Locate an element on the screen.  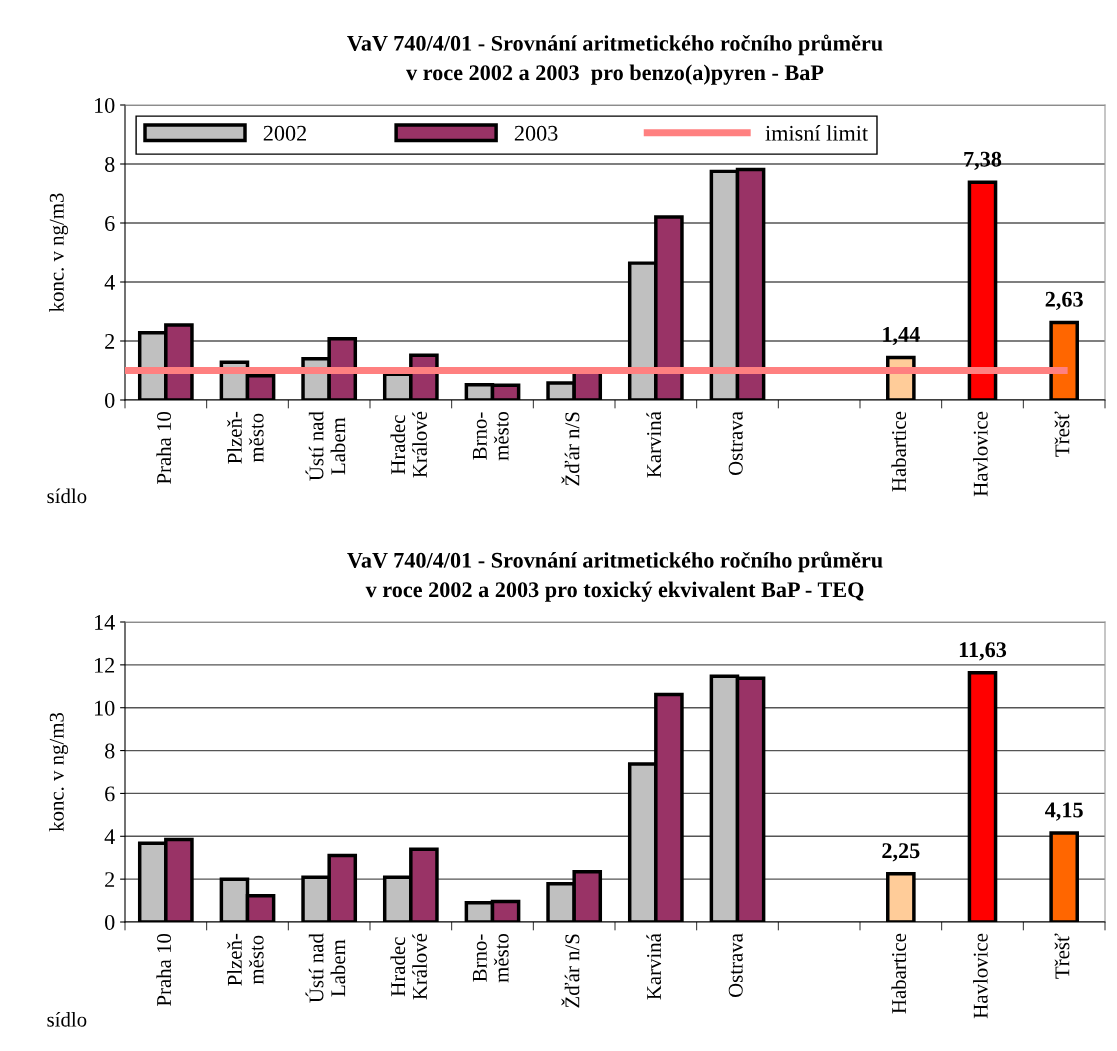
y-tick-label: 12 is located at coordinates (105, 665).